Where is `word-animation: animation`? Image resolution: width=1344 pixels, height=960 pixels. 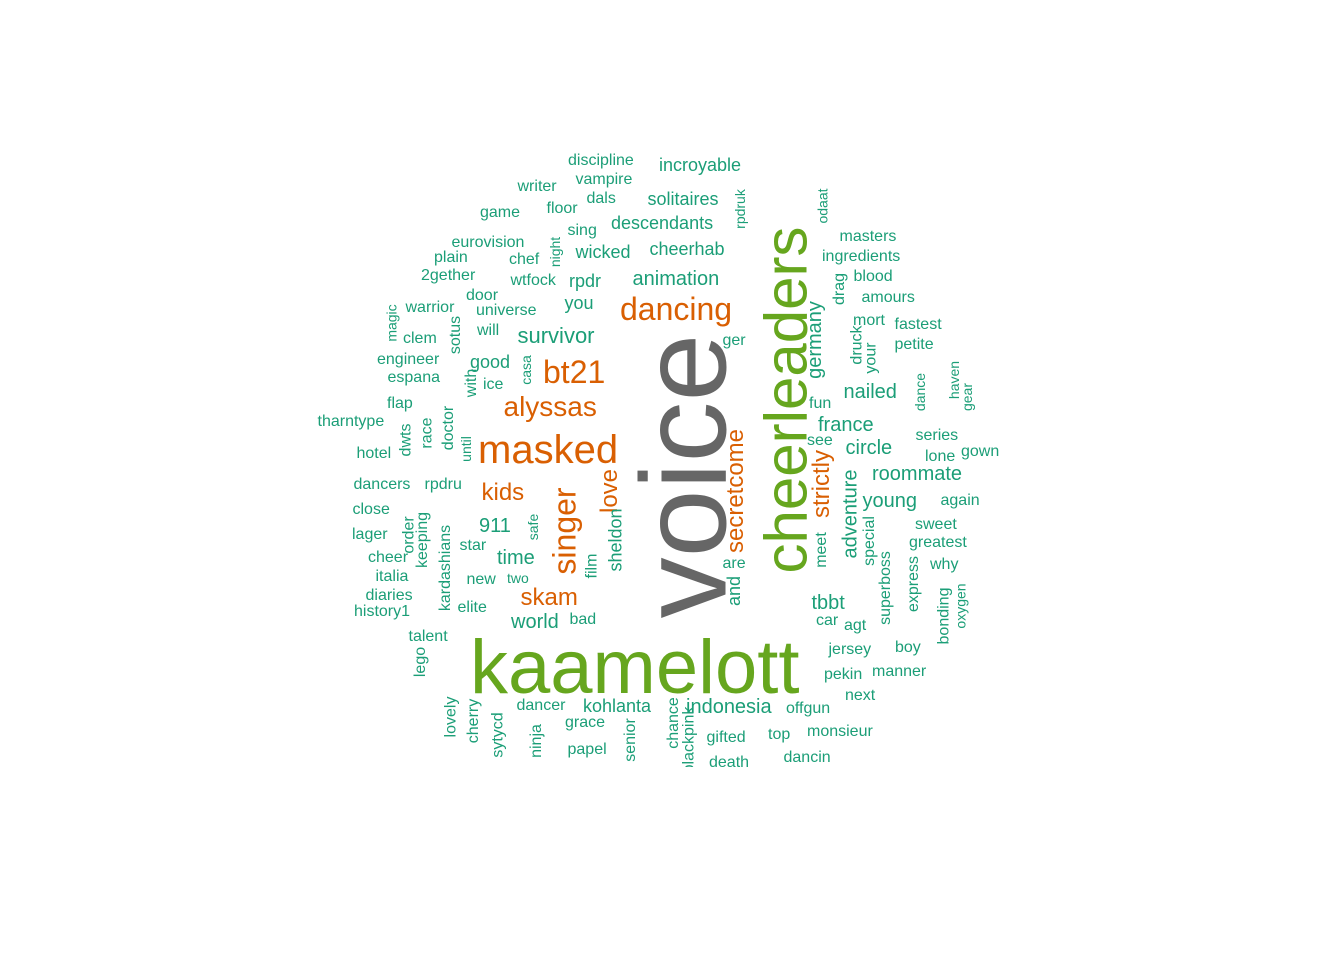
word-animation: animation is located at coordinates (676, 279).